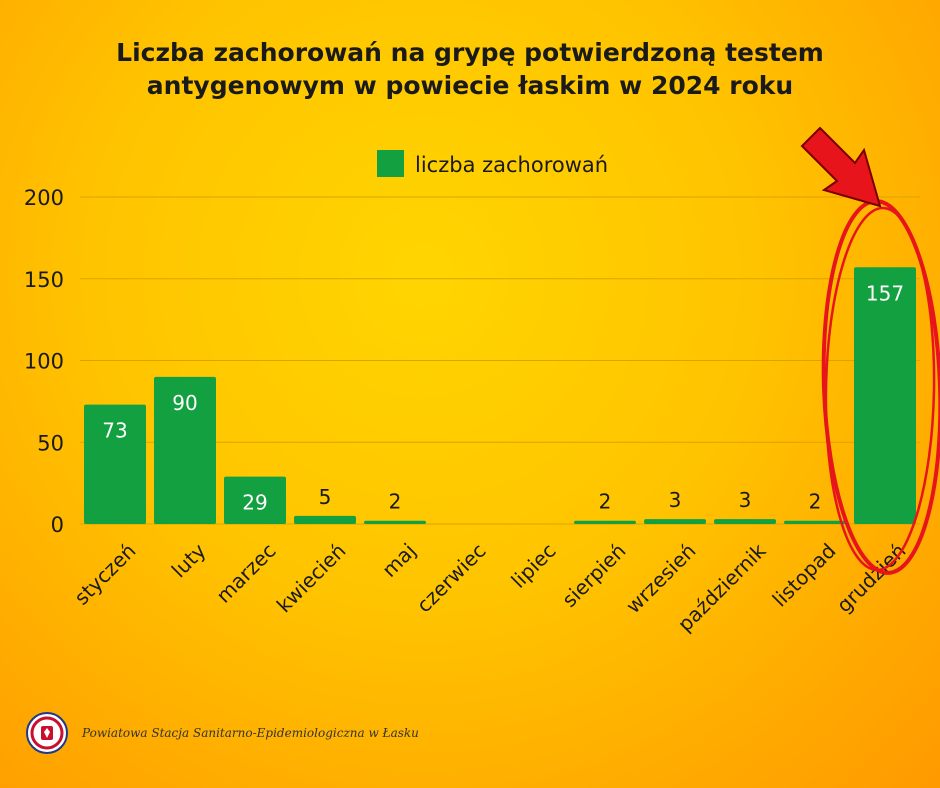  Describe the element at coordinates (325, 497) in the screenshot. I see `data-label: 5` at that location.